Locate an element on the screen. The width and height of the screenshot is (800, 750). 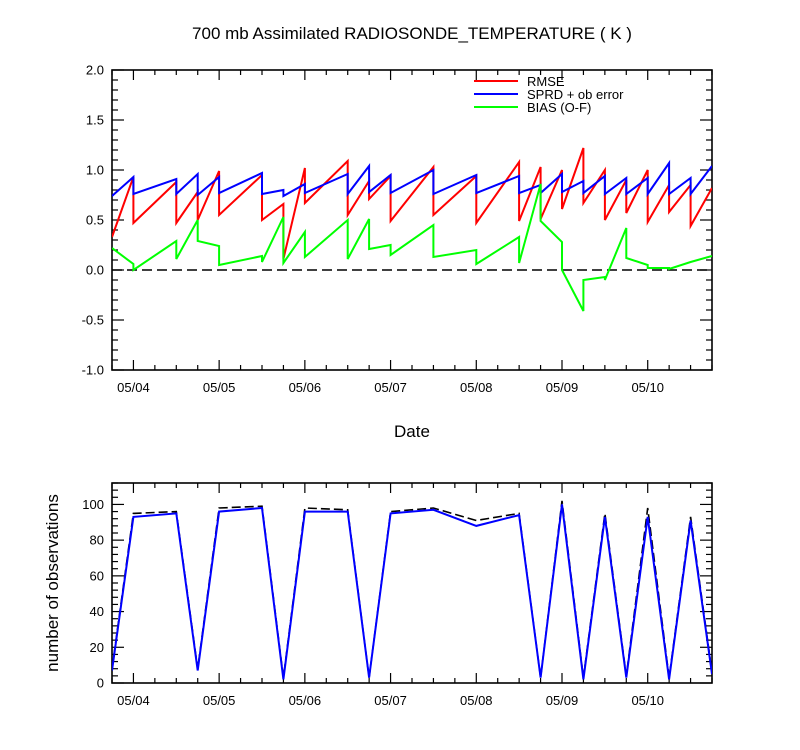
y-tick-label: 1.0 is located at coordinates (95, 170).